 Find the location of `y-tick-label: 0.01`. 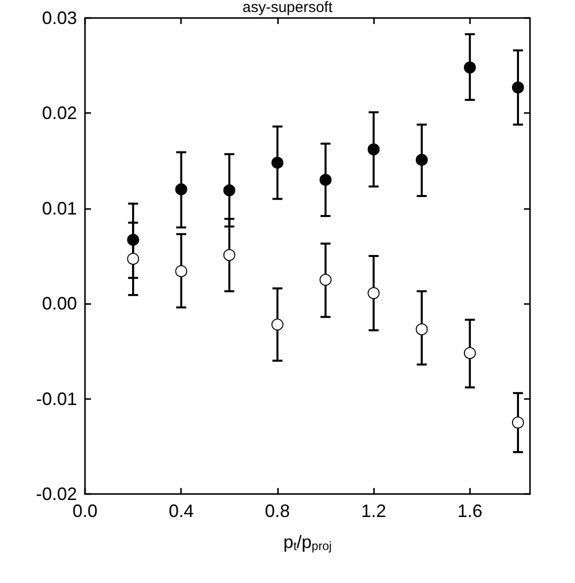

y-tick-label: 0.01 is located at coordinates (59, 208).